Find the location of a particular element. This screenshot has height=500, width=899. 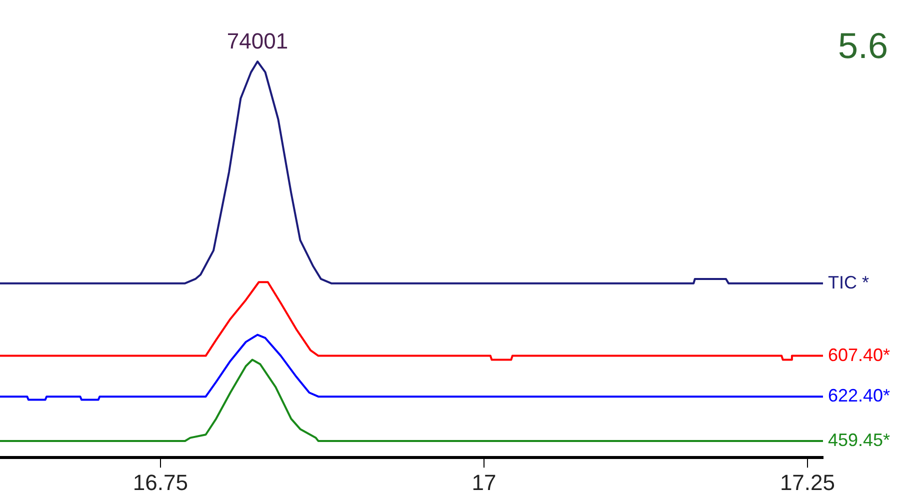

x-tick-label: 17.25 is located at coordinates (808, 482).